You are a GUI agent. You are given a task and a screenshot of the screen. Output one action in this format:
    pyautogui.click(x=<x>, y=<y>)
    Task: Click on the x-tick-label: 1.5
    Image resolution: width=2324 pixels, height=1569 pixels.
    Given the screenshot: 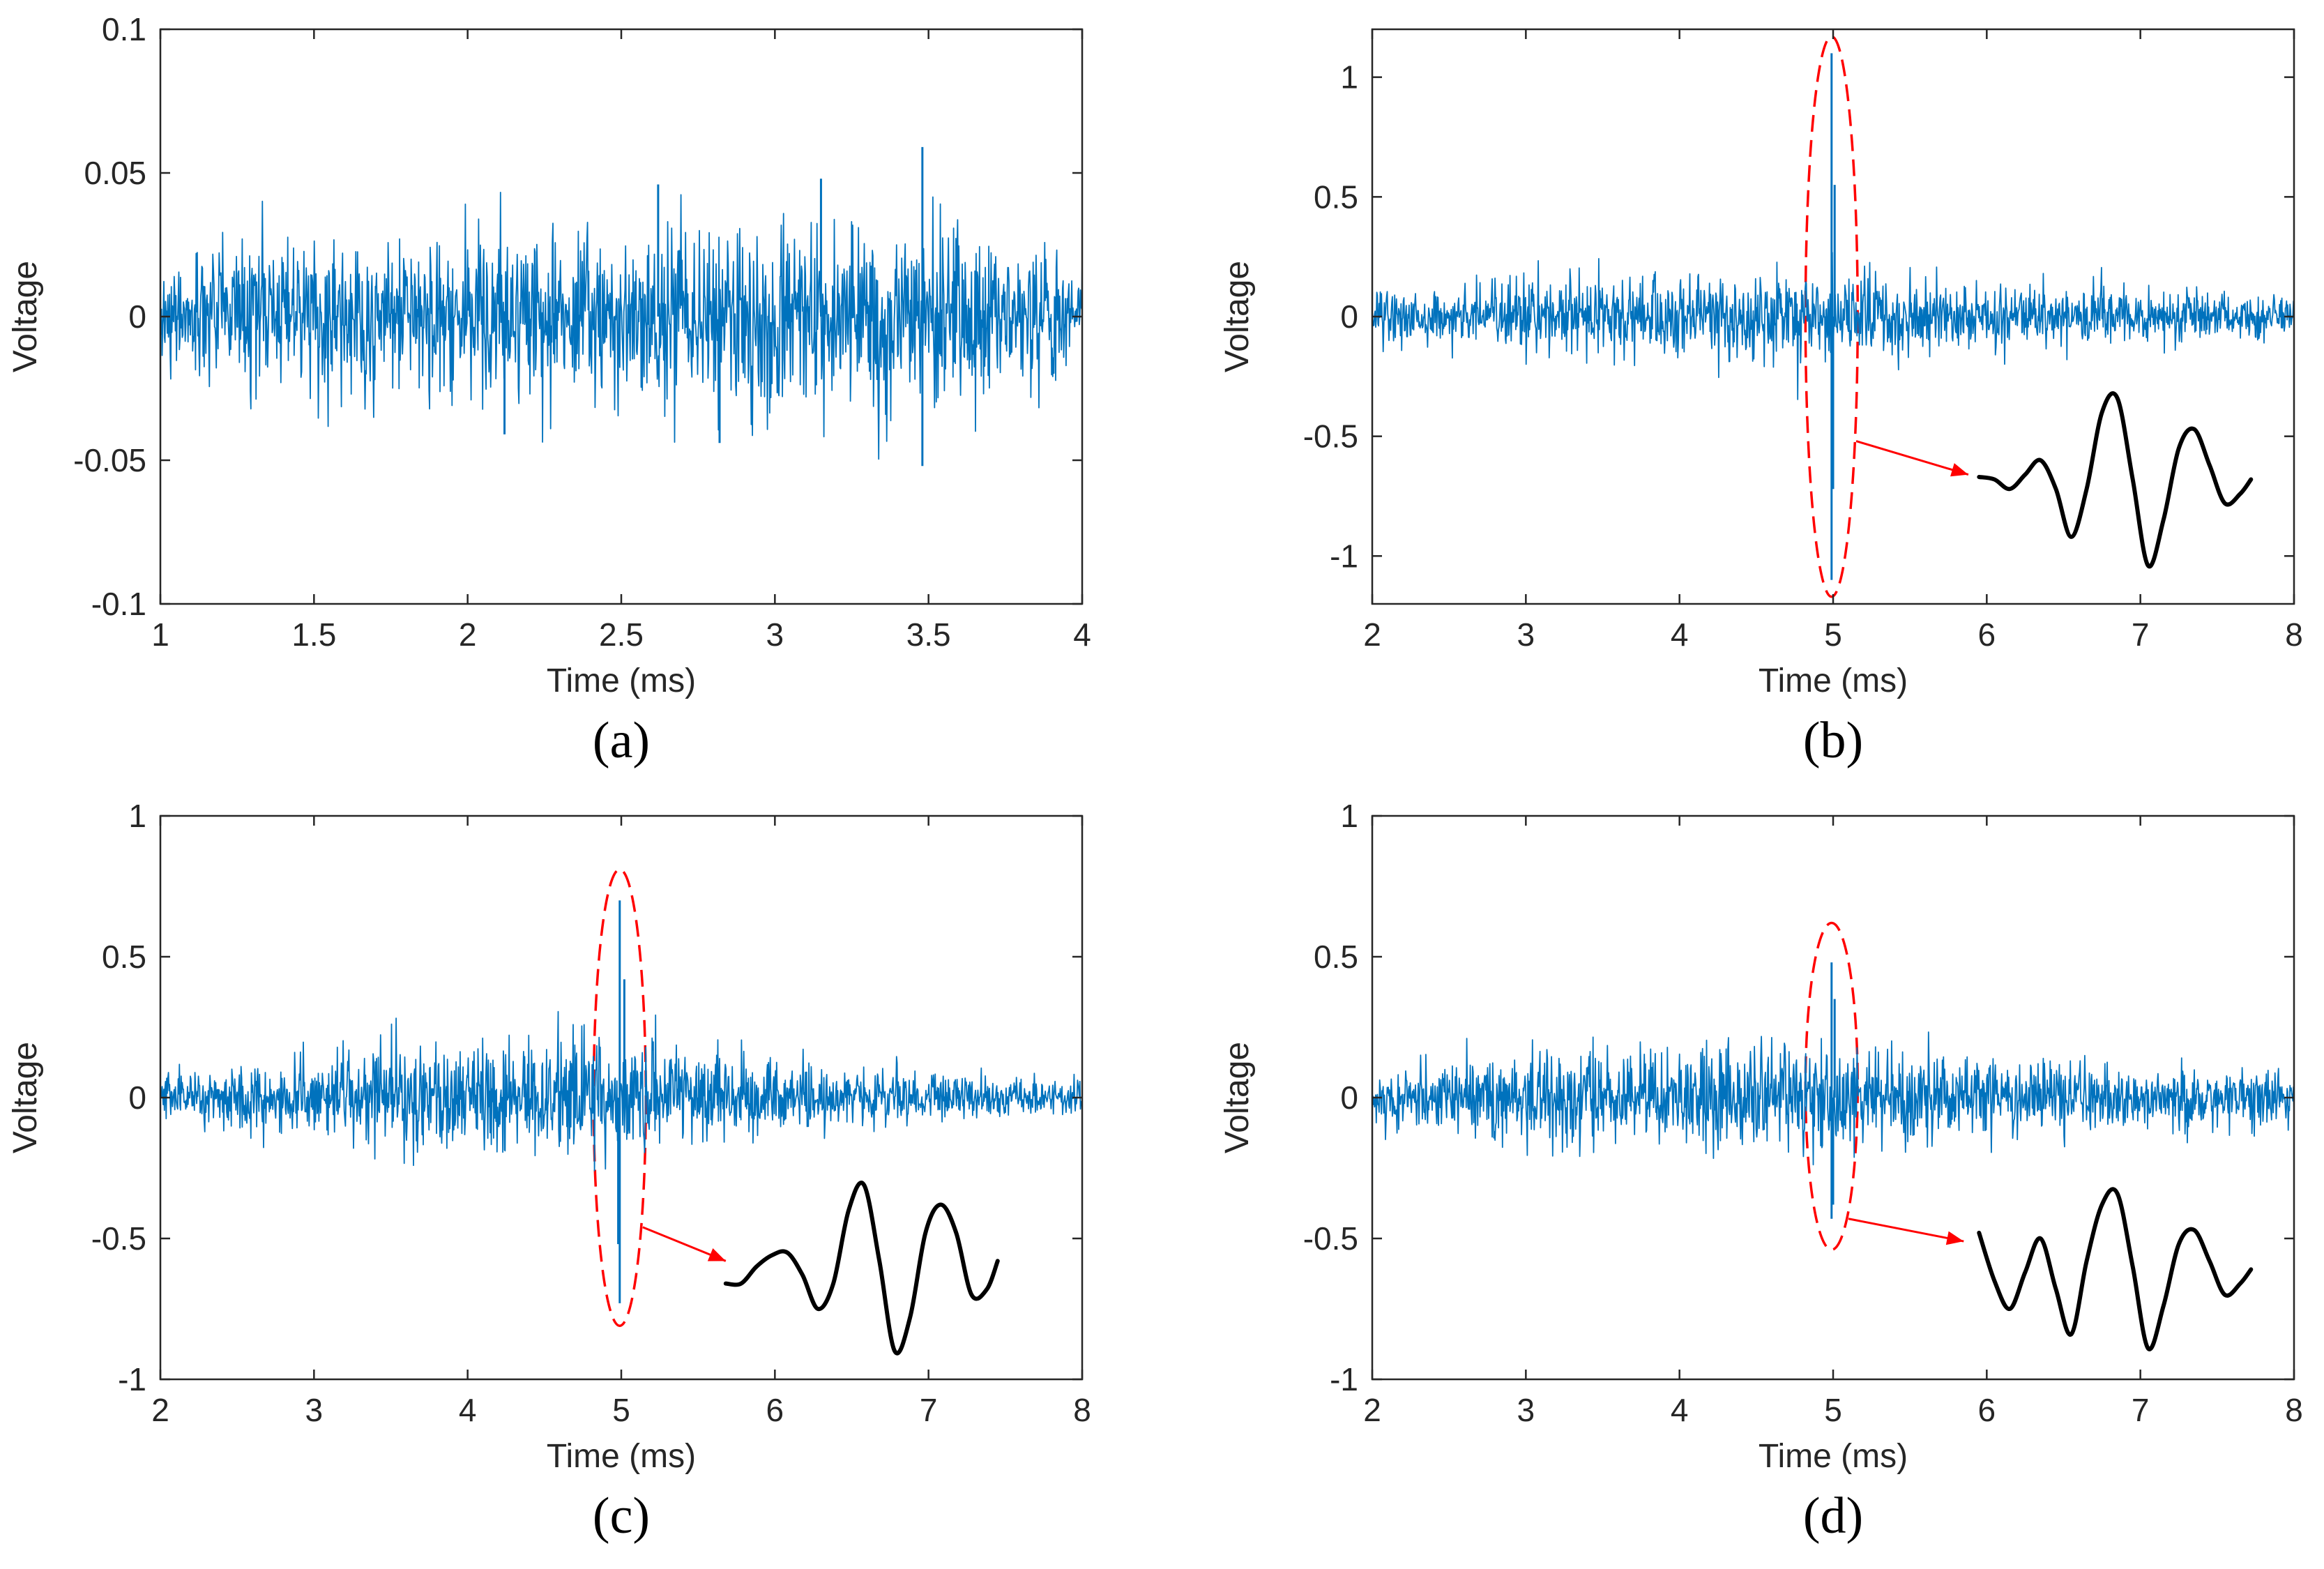 What is the action you would take?
    pyautogui.click(x=313, y=634)
    